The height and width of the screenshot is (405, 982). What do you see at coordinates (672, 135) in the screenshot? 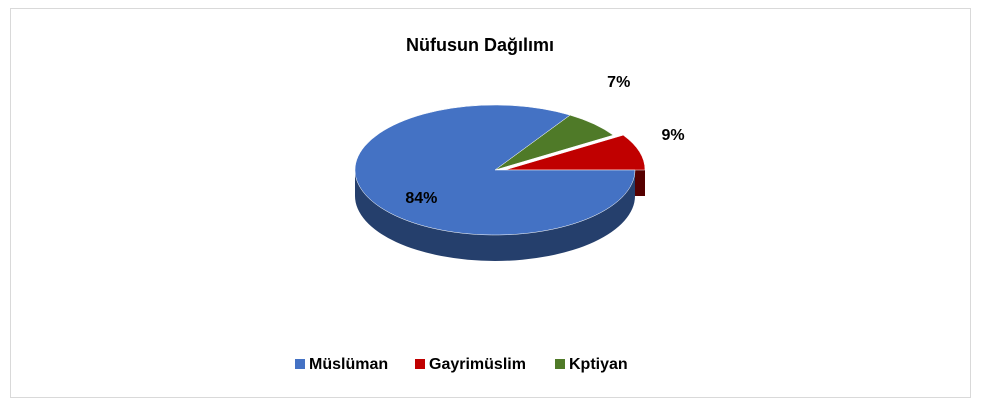
I see `data-label: 9%` at bounding box center [672, 135].